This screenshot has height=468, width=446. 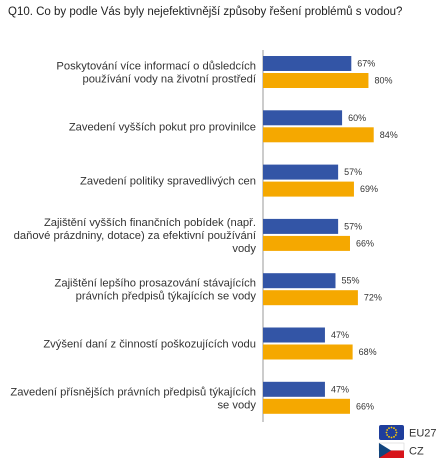 What do you see at coordinates (416, 452) in the screenshot?
I see `legend-label: CZ` at bounding box center [416, 452].